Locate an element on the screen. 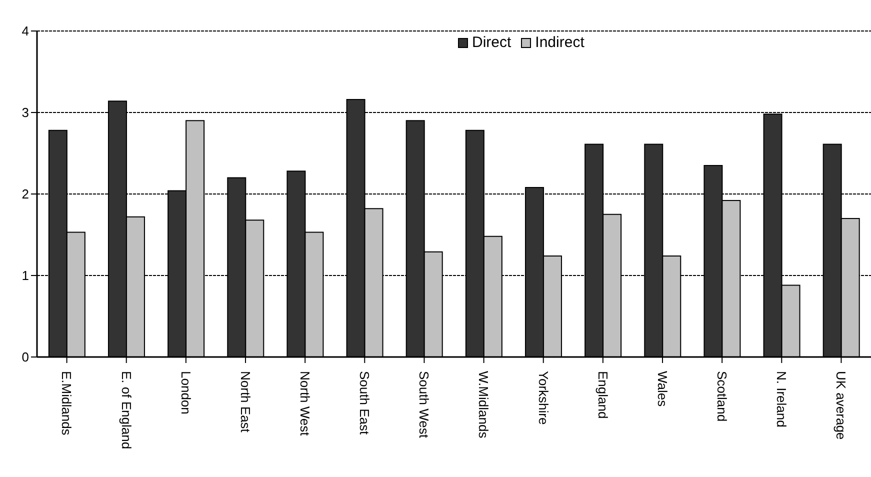 The height and width of the screenshot is (477, 871). y-tick-label: 1 is located at coordinates (25, 276).